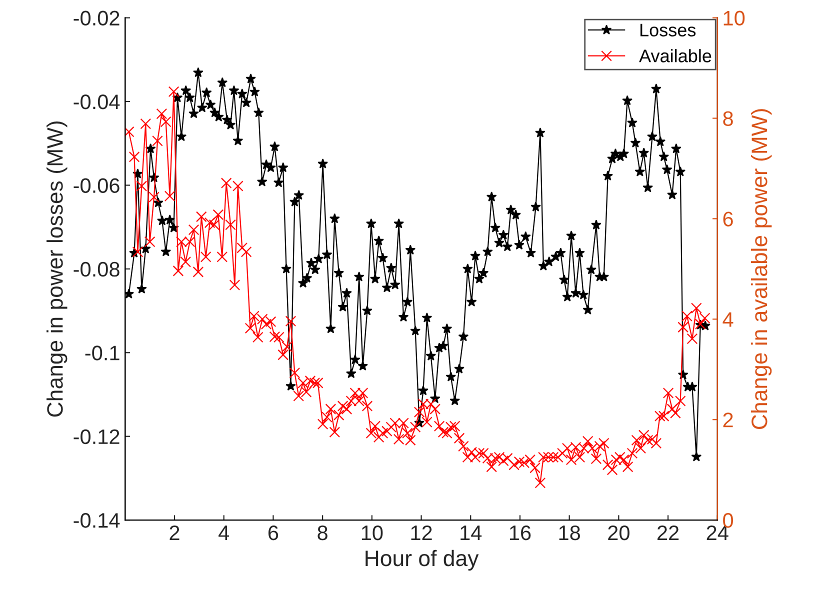  Describe the element at coordinates (372, 532) in the screenshot. I see `x-tick-label: 10` at that location.